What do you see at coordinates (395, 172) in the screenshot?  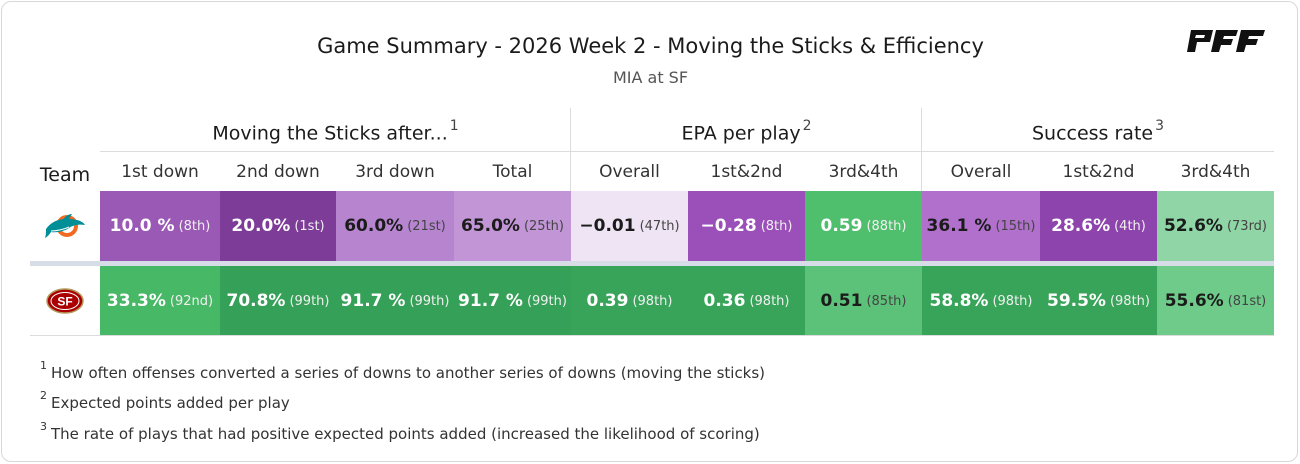 I see `column-header: 3rd down` at bounding box center [395, 172].